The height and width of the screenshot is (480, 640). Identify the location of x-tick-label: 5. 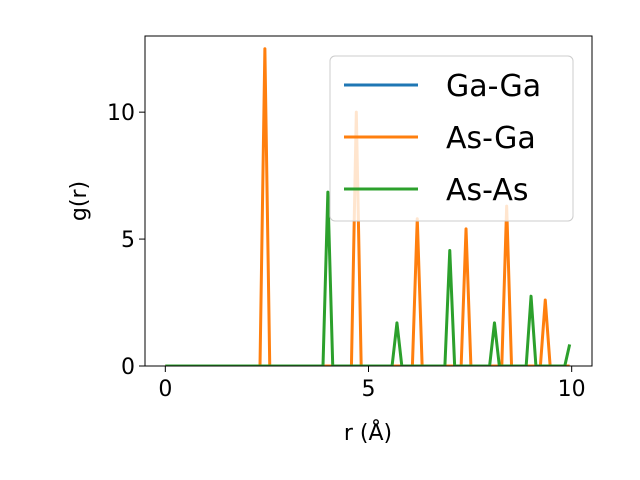
(369, 389).